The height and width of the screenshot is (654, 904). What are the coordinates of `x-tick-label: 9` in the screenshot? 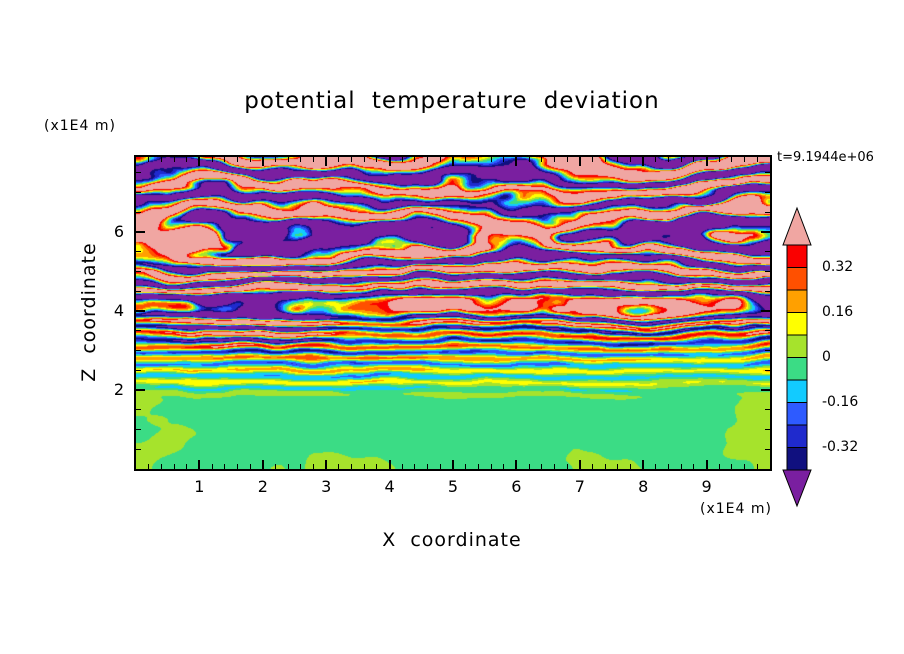 It's located at (706, 486).